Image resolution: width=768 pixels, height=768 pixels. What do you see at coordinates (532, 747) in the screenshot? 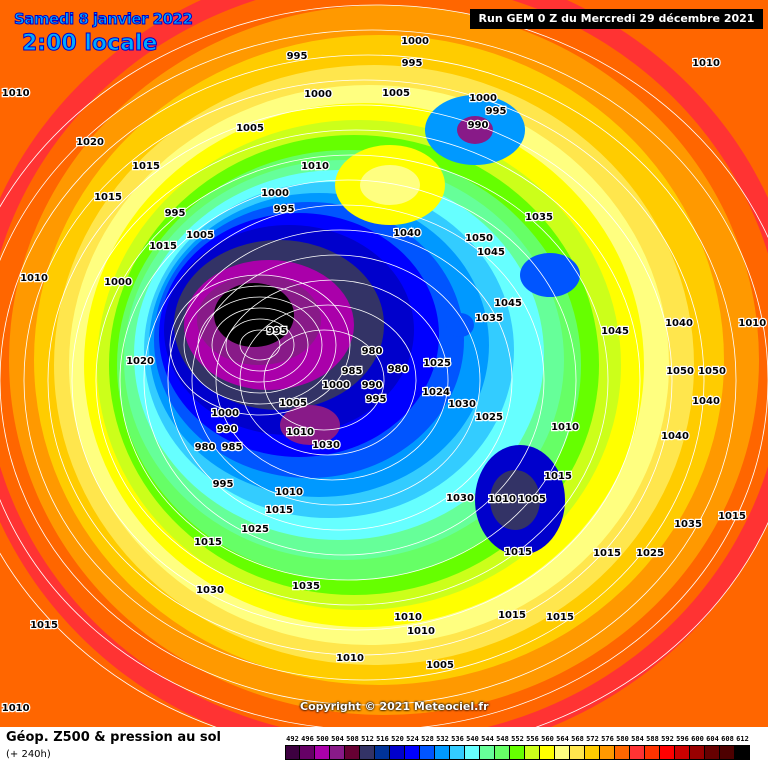
I see `legend-item: 556` at bounding box center [532, 747].